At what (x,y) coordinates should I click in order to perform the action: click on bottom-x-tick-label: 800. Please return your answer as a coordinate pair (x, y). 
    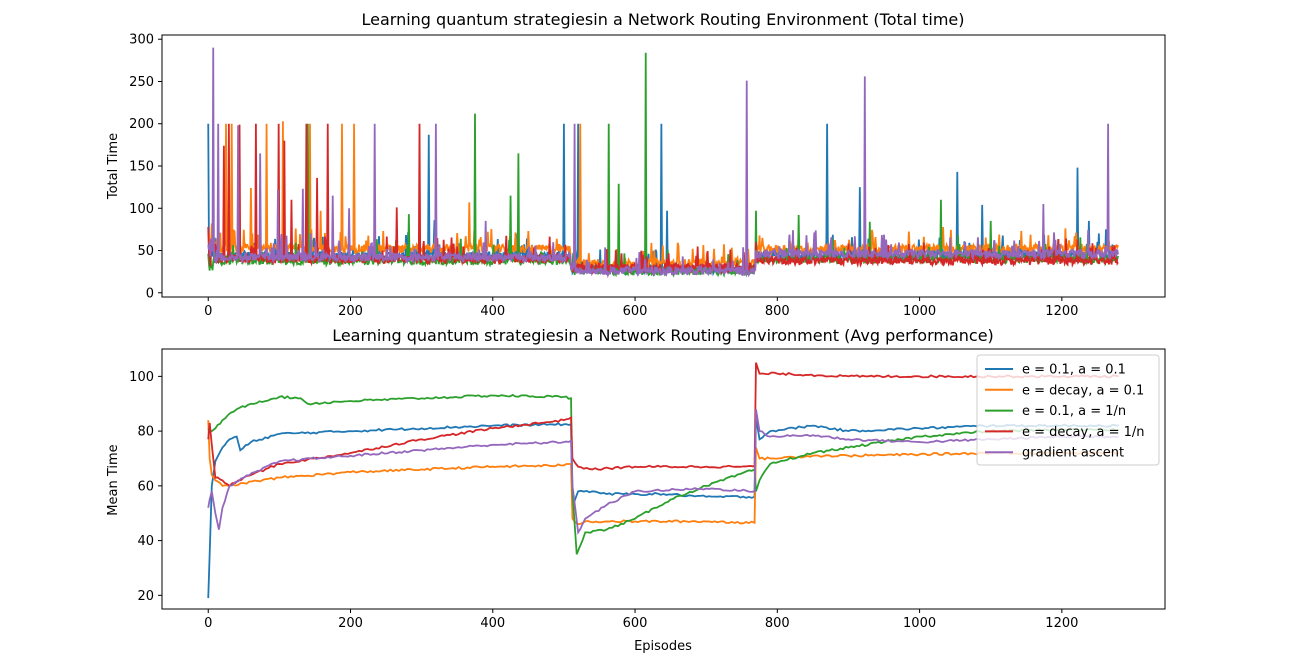
    Looking at the image, I should click on (777, 623).